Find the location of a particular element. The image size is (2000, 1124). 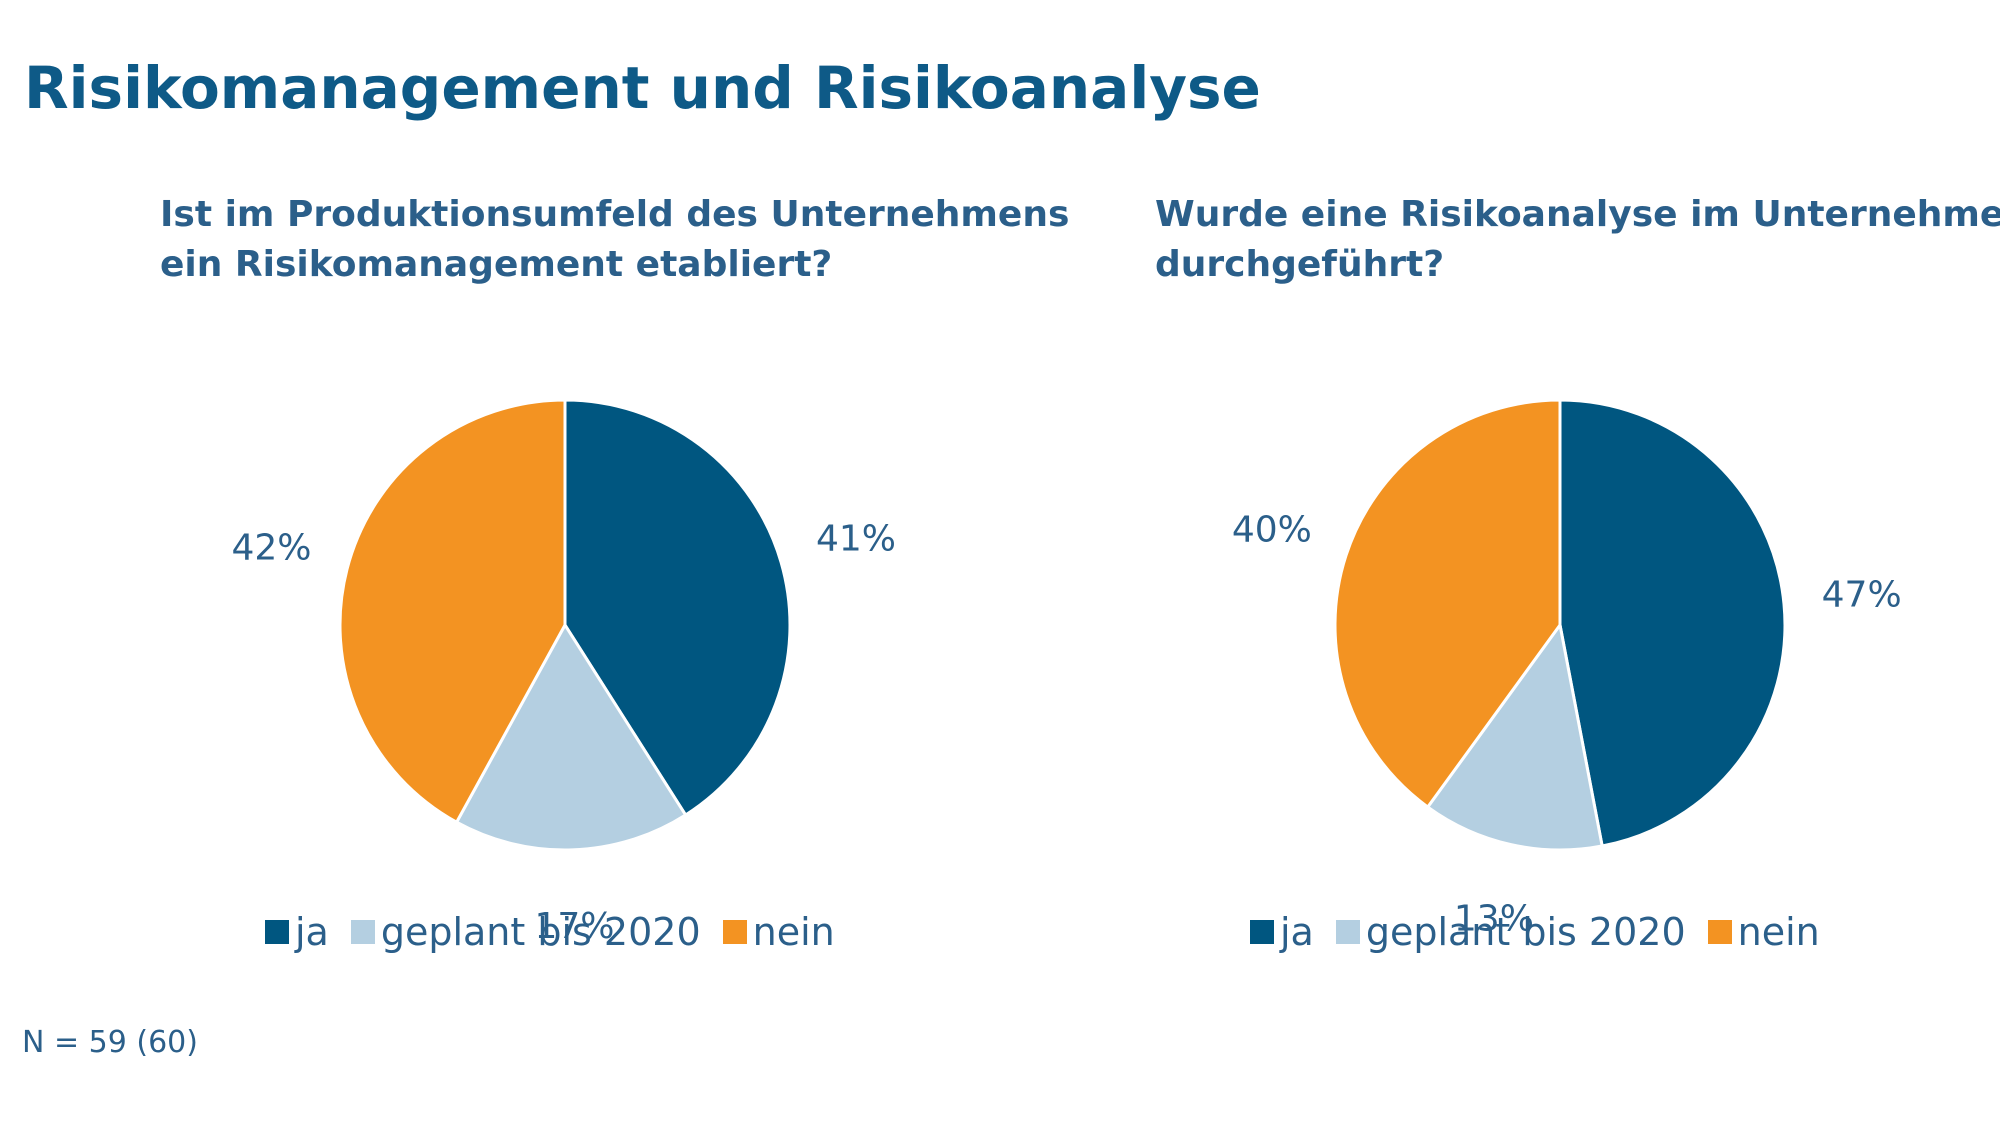

pie-label-ja: 47% is located at coordinates (1862, 594).